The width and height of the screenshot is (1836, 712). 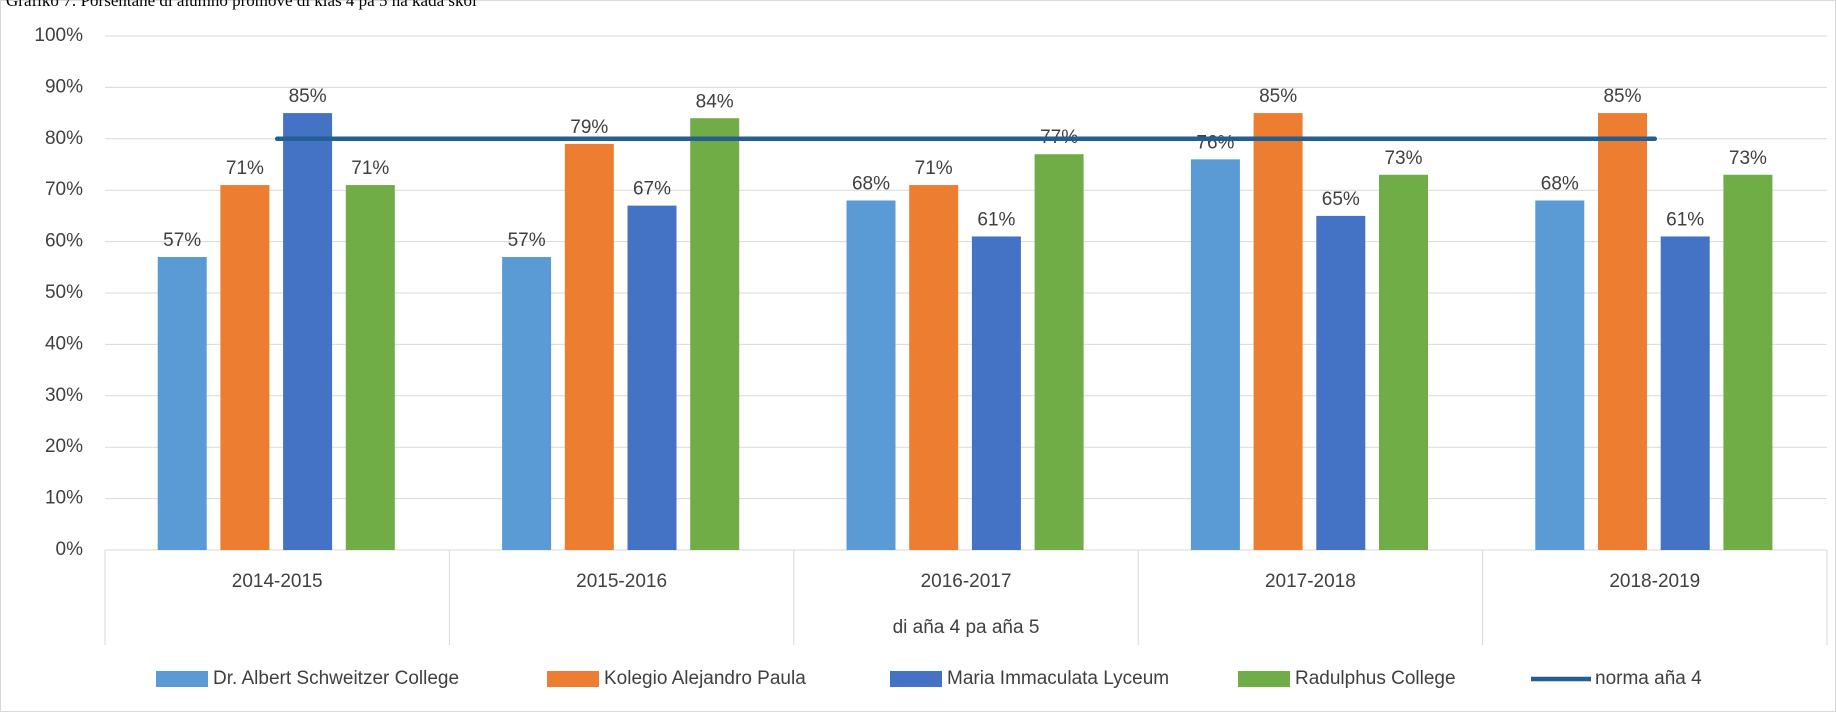 What do you see at coordinates (64, 189) in the screenshot?
I see `y-tick-label: 70%` at bounding box center [64, 189].